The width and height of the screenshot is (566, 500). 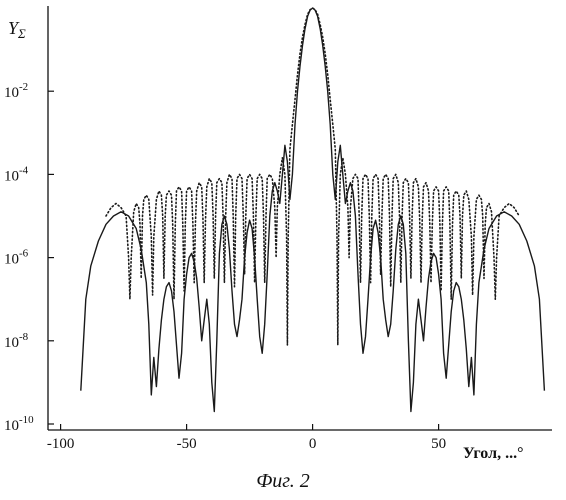 What do you see at coordinates (16, 341) in the screenshot?
I see `y-tick-label: 10⁻⁸` at bounding box center [16, 341].